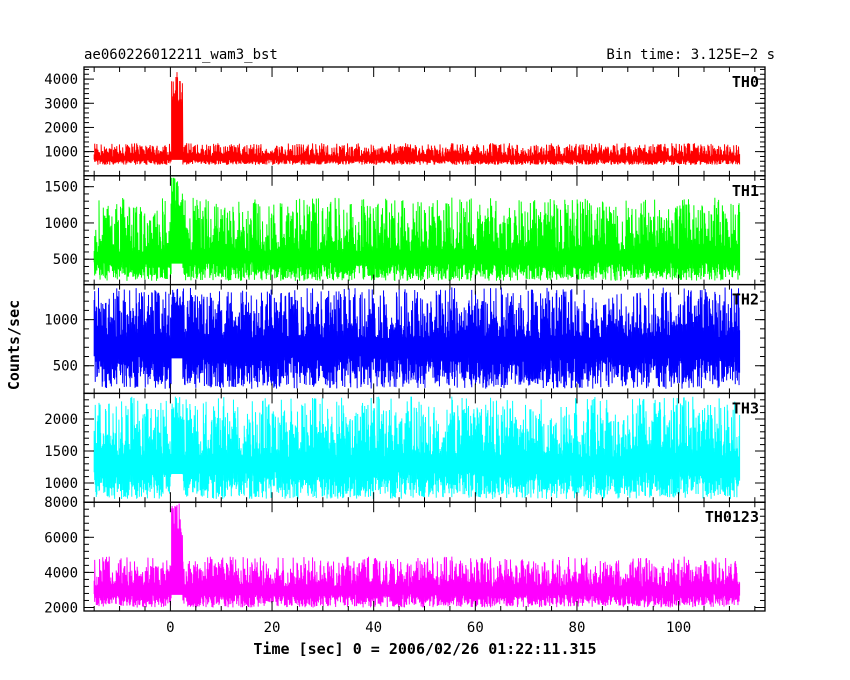  What do you see at coordinates (690, 55) in the screenshot?
I see `chart-title-right: Bin time: 3.125E−2 s` at bounding box center [690, 55].